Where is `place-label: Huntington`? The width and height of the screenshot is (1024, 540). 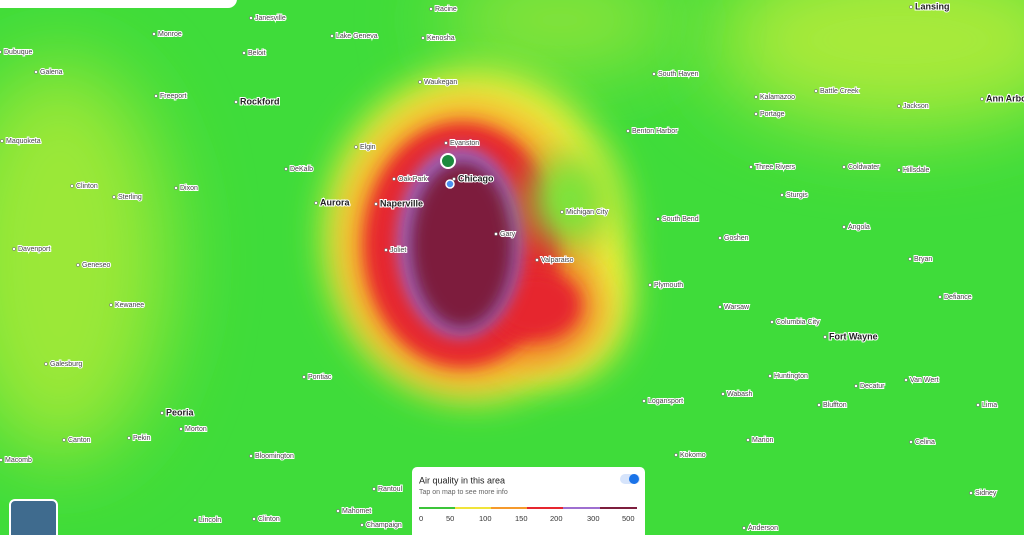
place-label: Huntington is located at coordinates (791, 376).